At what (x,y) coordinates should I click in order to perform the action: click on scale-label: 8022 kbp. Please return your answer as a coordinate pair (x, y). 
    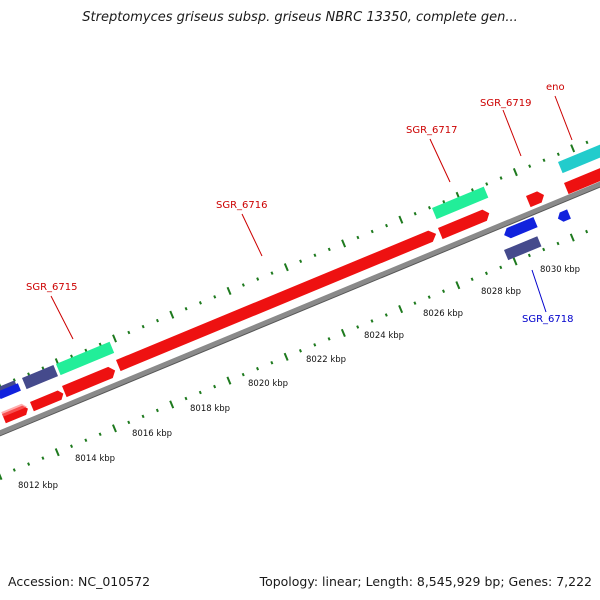
    Looking at the image, I should click on (326, 360).